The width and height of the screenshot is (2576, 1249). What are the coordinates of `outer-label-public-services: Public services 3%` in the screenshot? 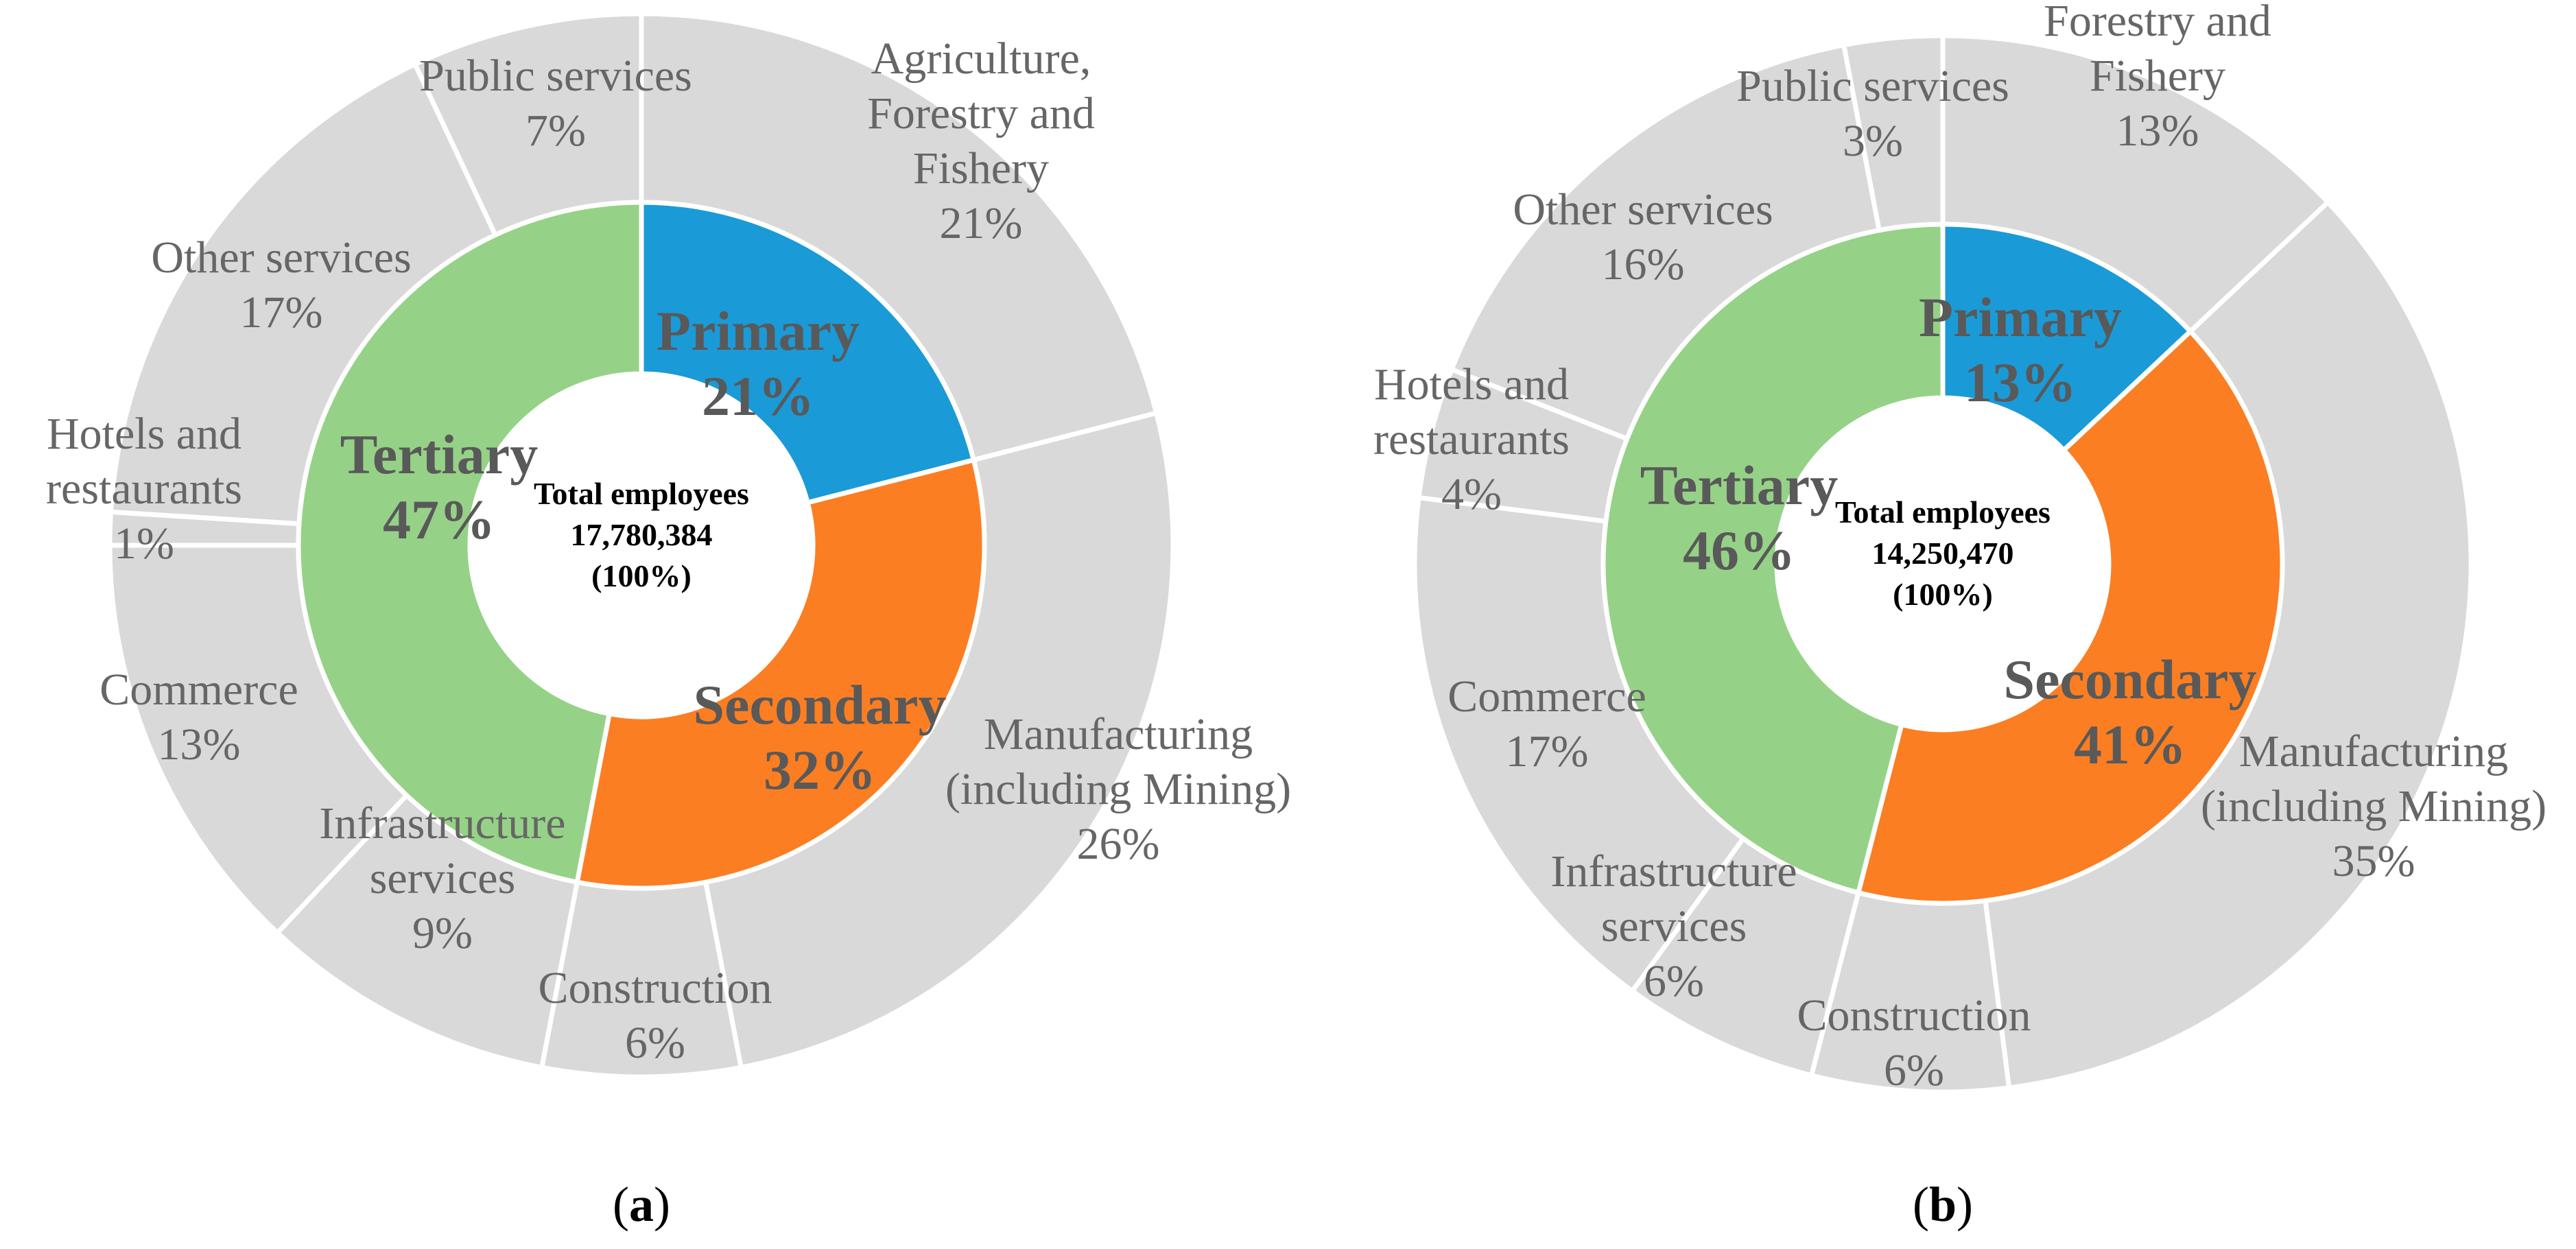 It's located at (1872, 114).